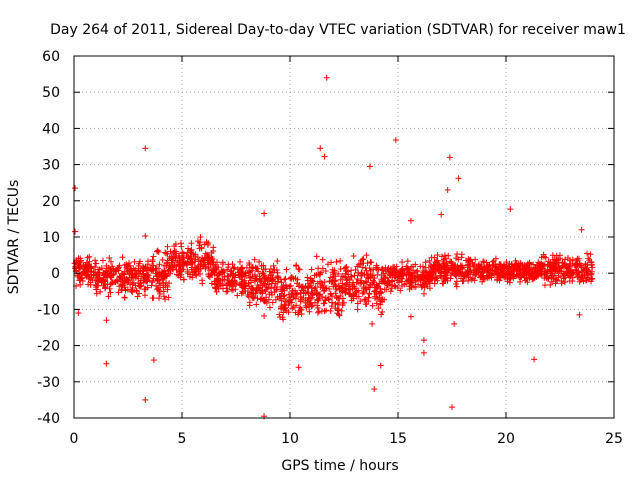 The width and height of the screenshot is (640, 480). Describe the element at coordinates (506, 439) in the screenshot. I see `x-tick-label: 20` at that location.